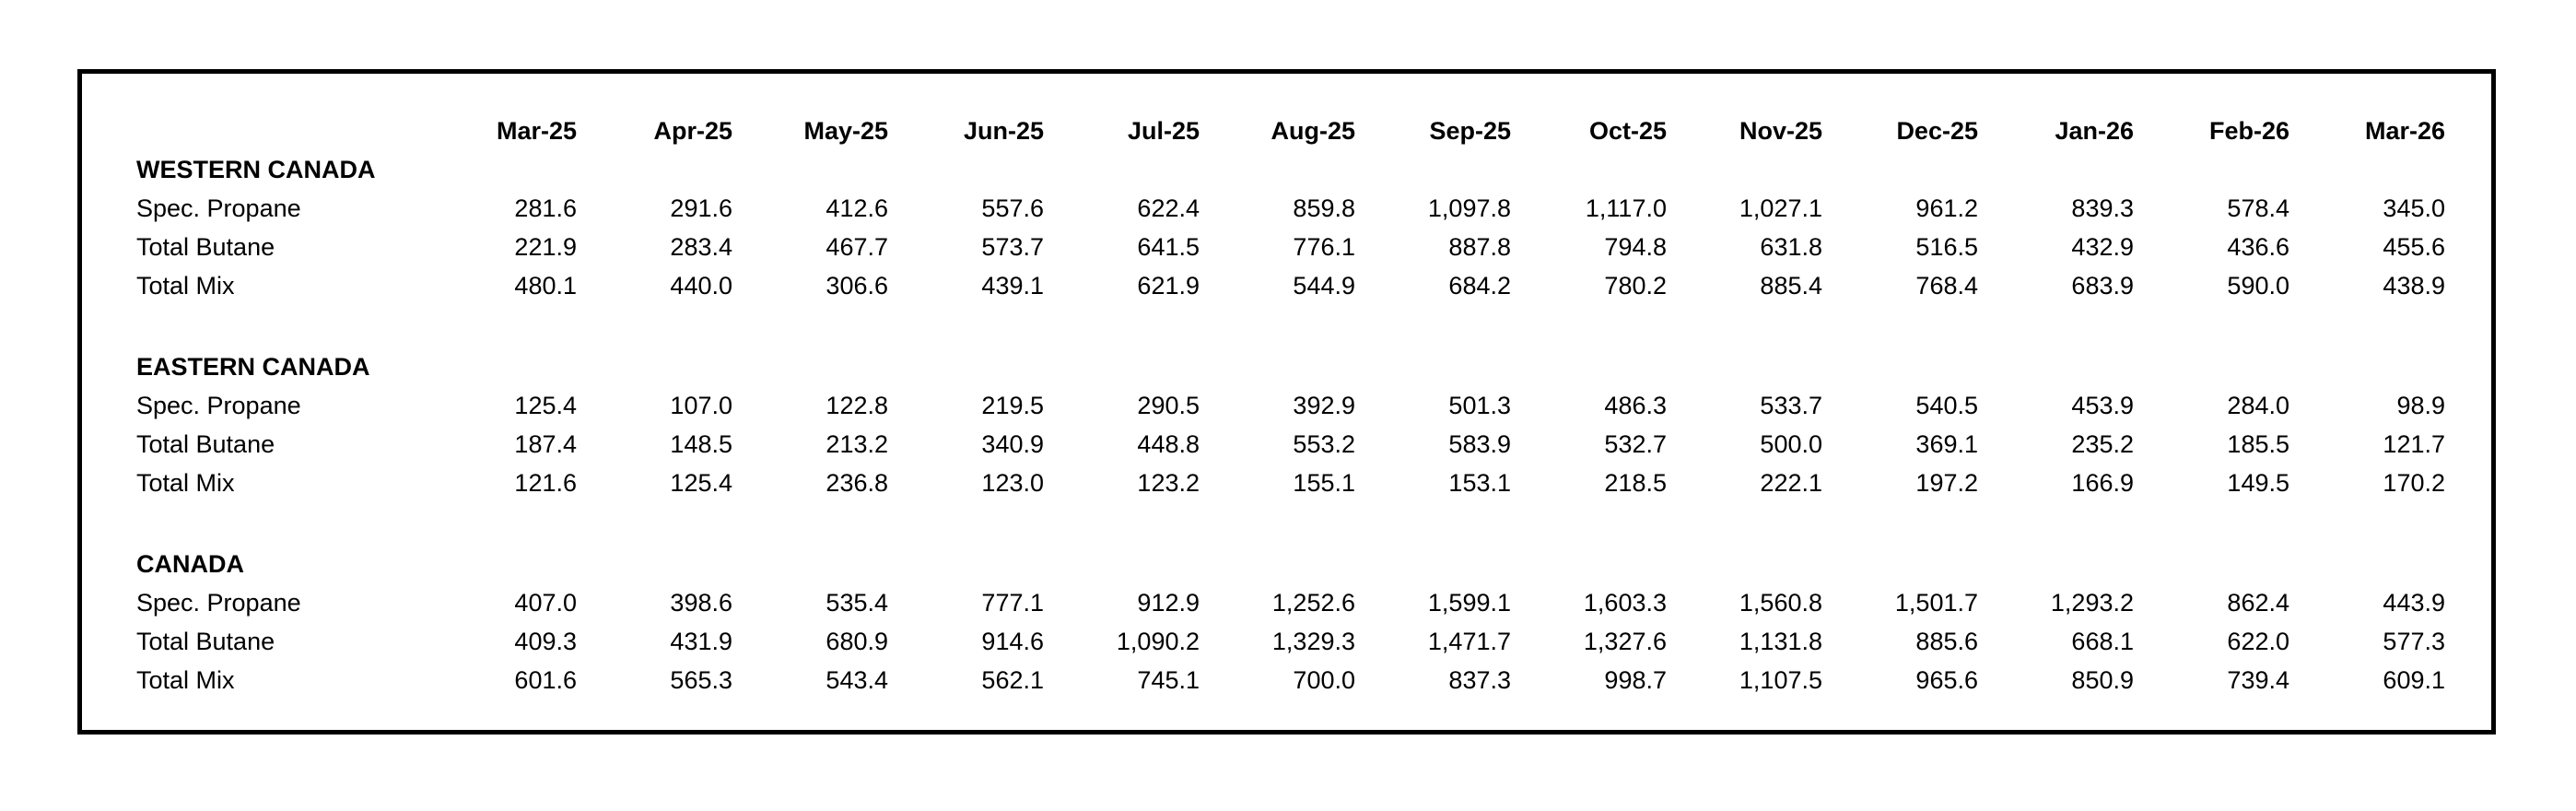  What do you see at coordinates (2258, 642) in the screenshot?
I see `value-cell: 622.0` at bounding box center [2258, 642].